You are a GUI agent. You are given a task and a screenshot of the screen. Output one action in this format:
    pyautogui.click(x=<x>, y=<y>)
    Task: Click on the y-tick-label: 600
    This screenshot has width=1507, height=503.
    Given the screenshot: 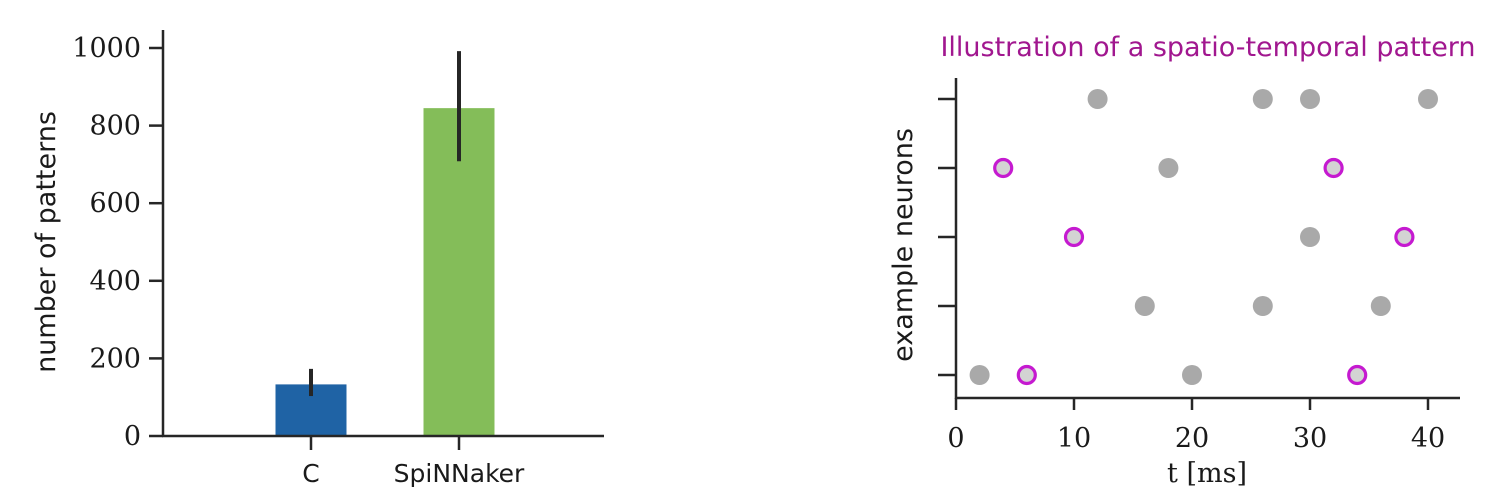 What is the action you would take?
    pyautogui.click(x=115, y=203)
    